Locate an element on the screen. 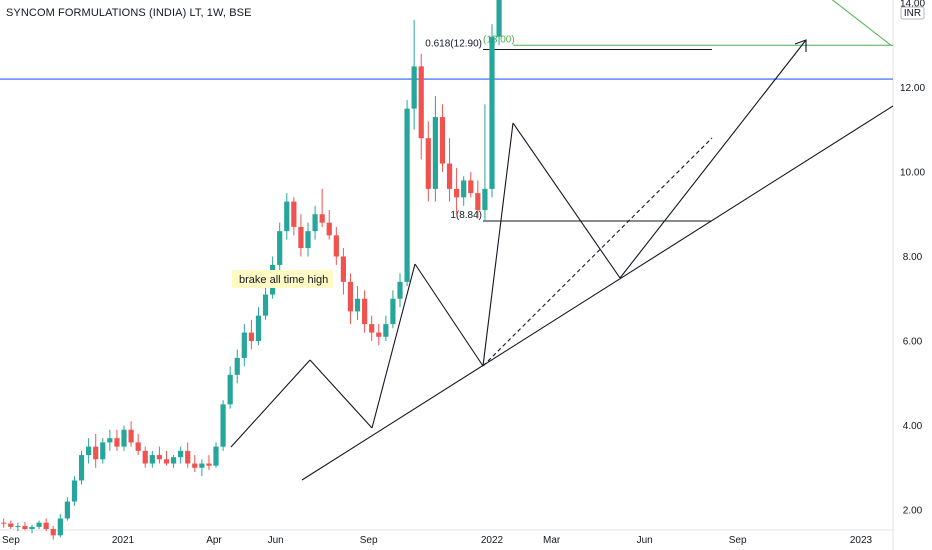 Image resolution: width=932 pixels, height=550 pixels. x-tick-label: Apr is located at coordinates (214, 540).